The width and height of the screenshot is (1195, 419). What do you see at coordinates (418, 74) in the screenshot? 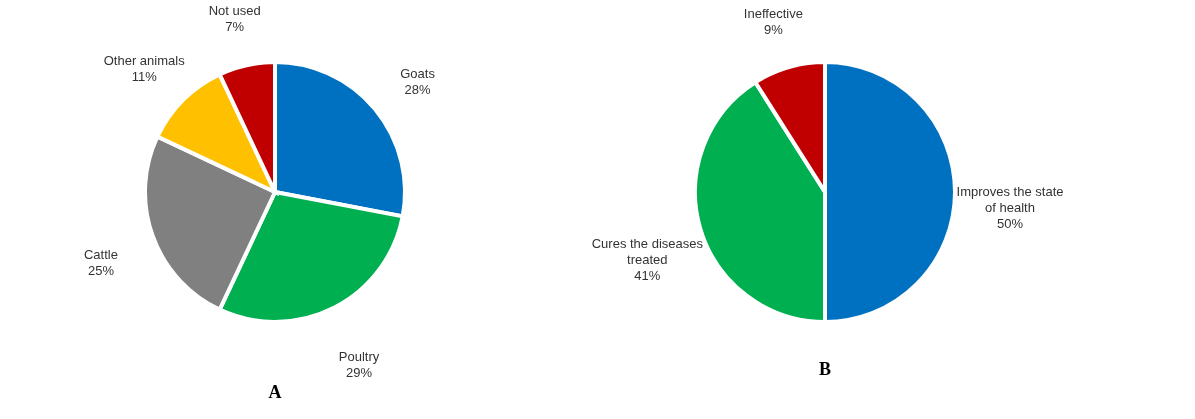
I see `slice-label: Goats` at bounding box center [418, 74].